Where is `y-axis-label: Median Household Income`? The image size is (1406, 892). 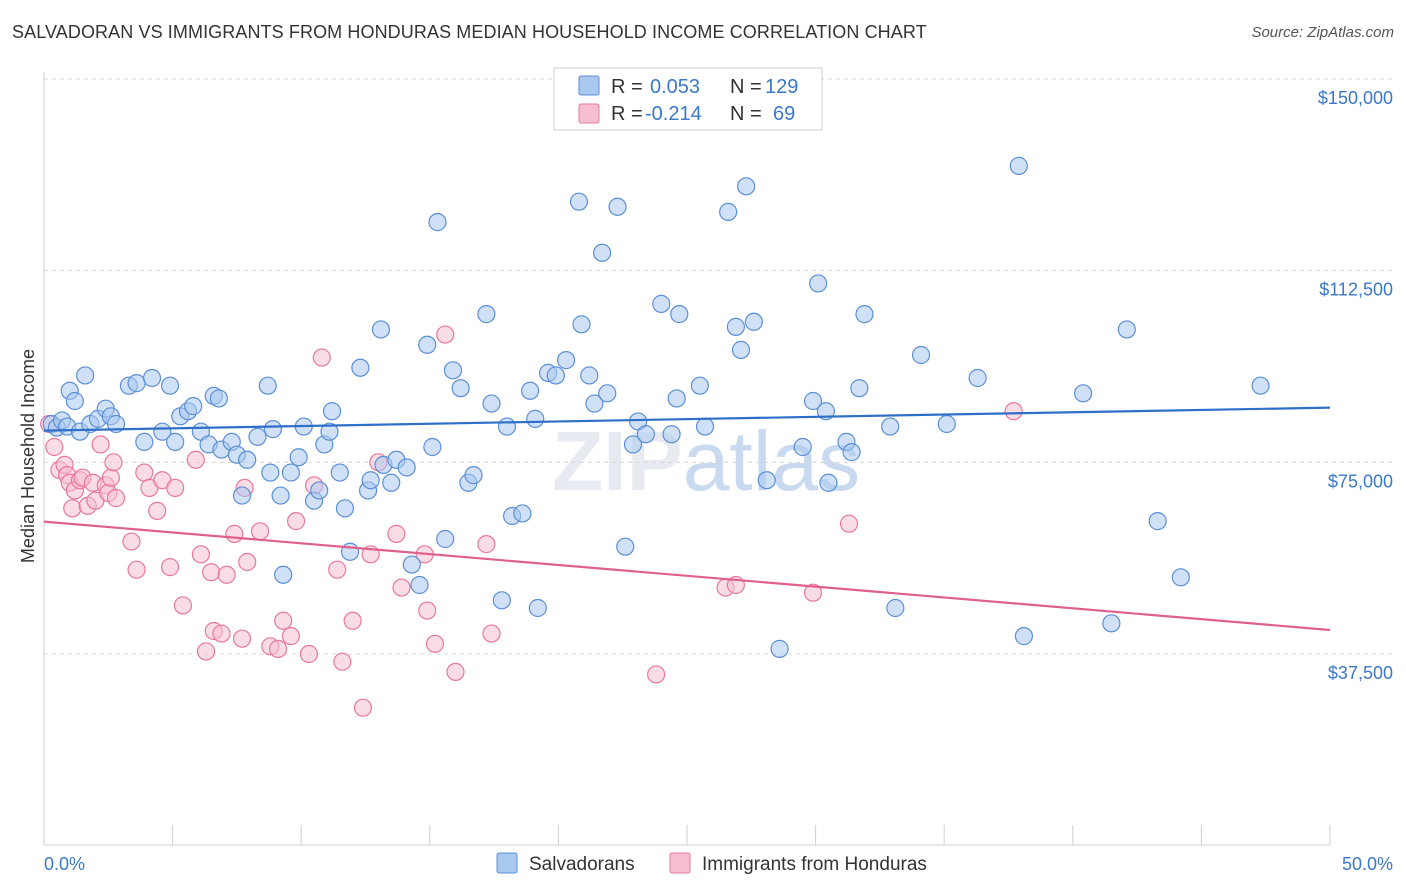
y-axis-label: Median Household Income is located at coordinates (28, 456).